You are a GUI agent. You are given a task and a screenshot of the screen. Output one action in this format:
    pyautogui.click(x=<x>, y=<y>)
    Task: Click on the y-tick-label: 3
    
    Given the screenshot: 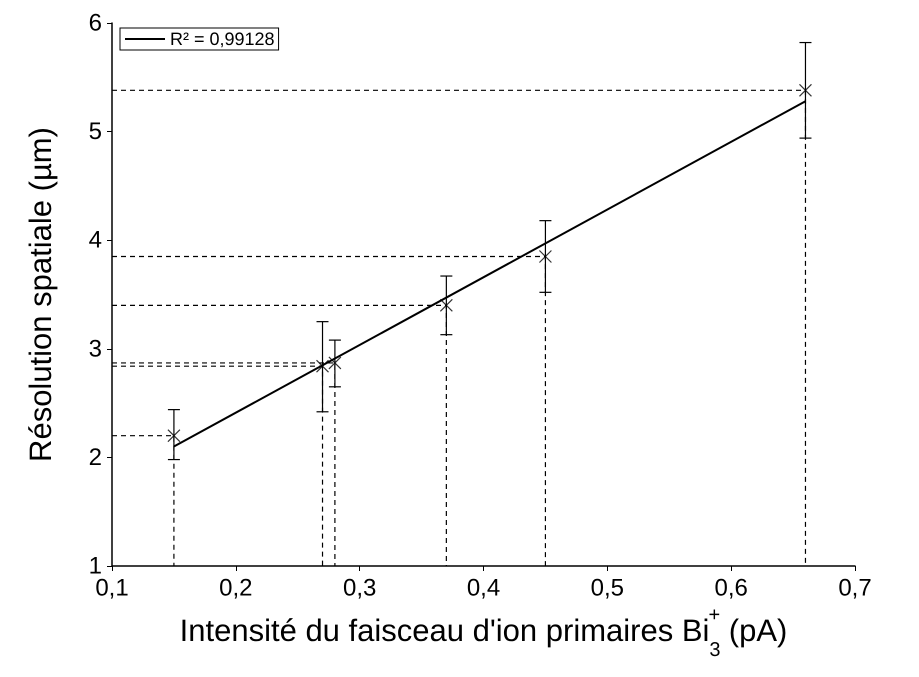 What is the action you would take?
    pyautogui.click(x=95, y=348)
    